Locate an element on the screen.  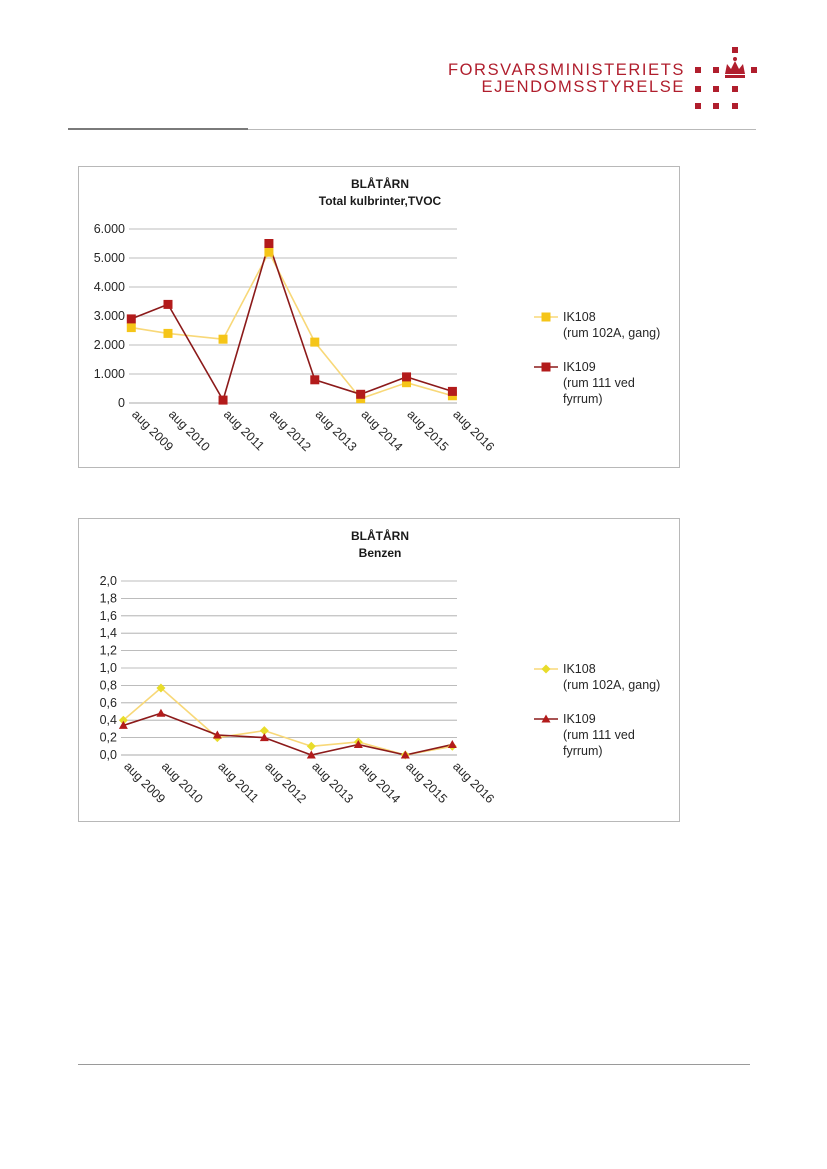
chart-subtitle: Benzen is located at coordinates (380, 553).